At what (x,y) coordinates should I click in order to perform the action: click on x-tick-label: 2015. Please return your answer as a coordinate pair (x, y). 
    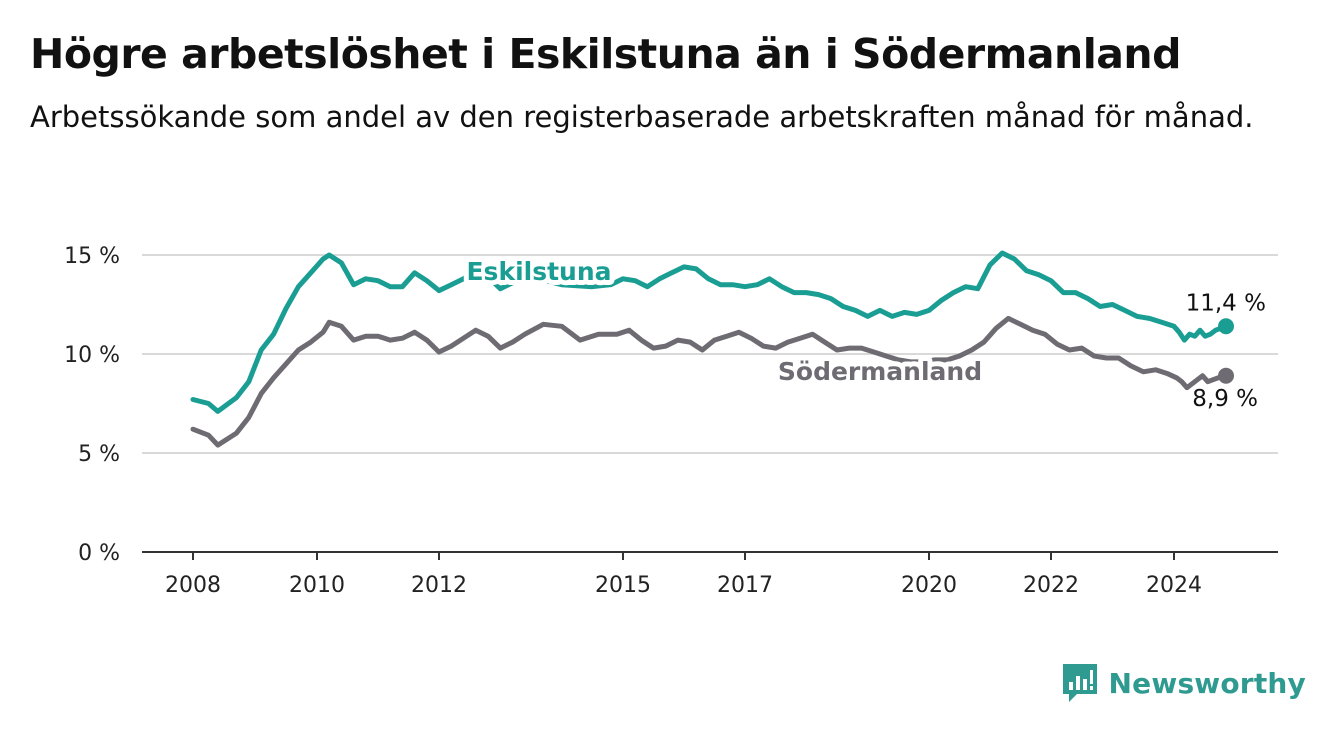
    Looking at the image, I should click on (623, 585).